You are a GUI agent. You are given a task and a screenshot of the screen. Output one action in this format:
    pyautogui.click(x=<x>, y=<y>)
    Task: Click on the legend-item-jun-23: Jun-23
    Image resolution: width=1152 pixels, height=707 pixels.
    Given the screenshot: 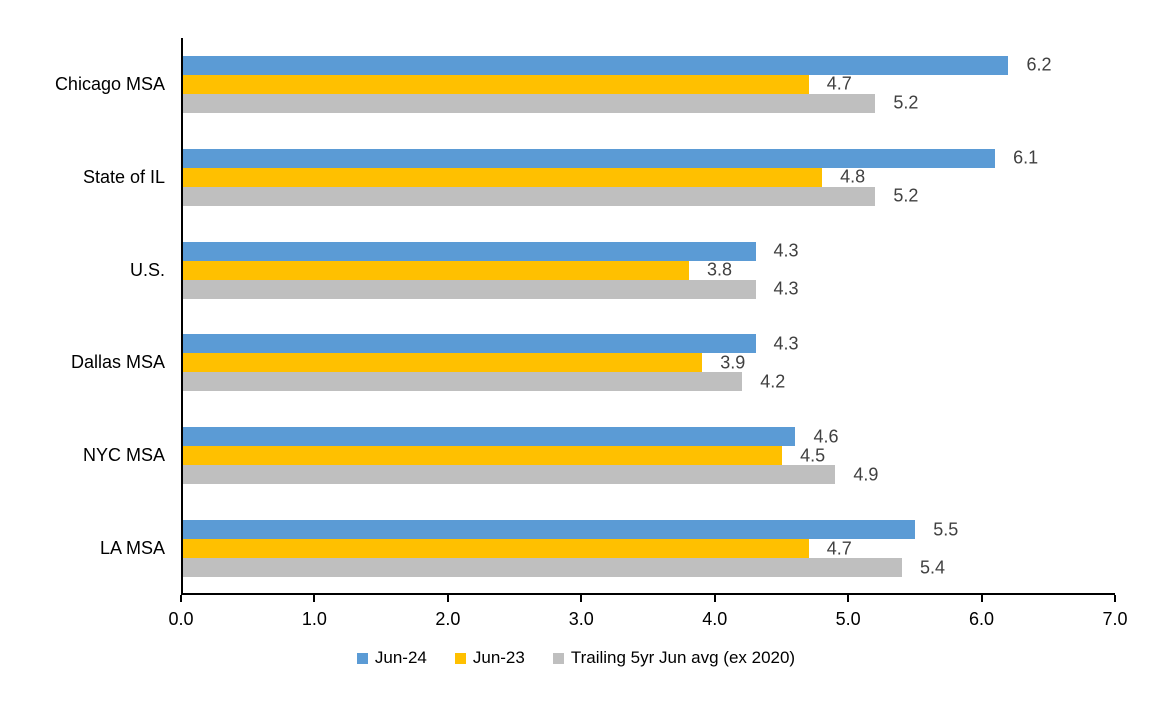 What is the action you would take?
    pyautogui.click(x=489, y=658)
    